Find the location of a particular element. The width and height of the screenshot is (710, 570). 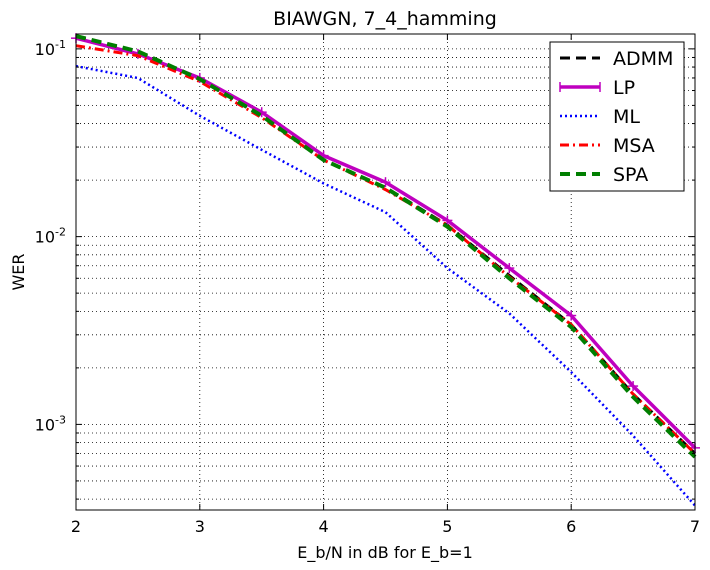

x-tick-label: 2 is located at coordinates (76, 526).